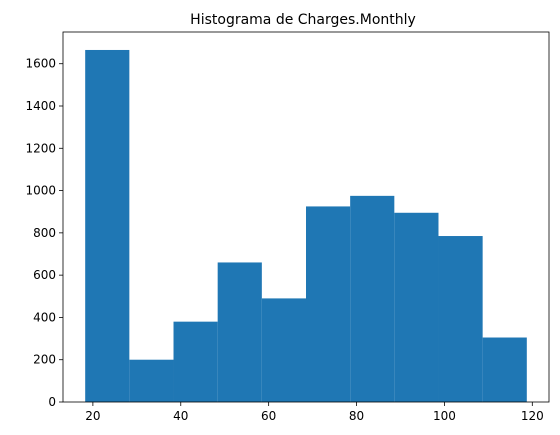  Describe the element at coordinates (40, 106) in the screenshot. I see `y-tick-label-7: 1400` at that location.